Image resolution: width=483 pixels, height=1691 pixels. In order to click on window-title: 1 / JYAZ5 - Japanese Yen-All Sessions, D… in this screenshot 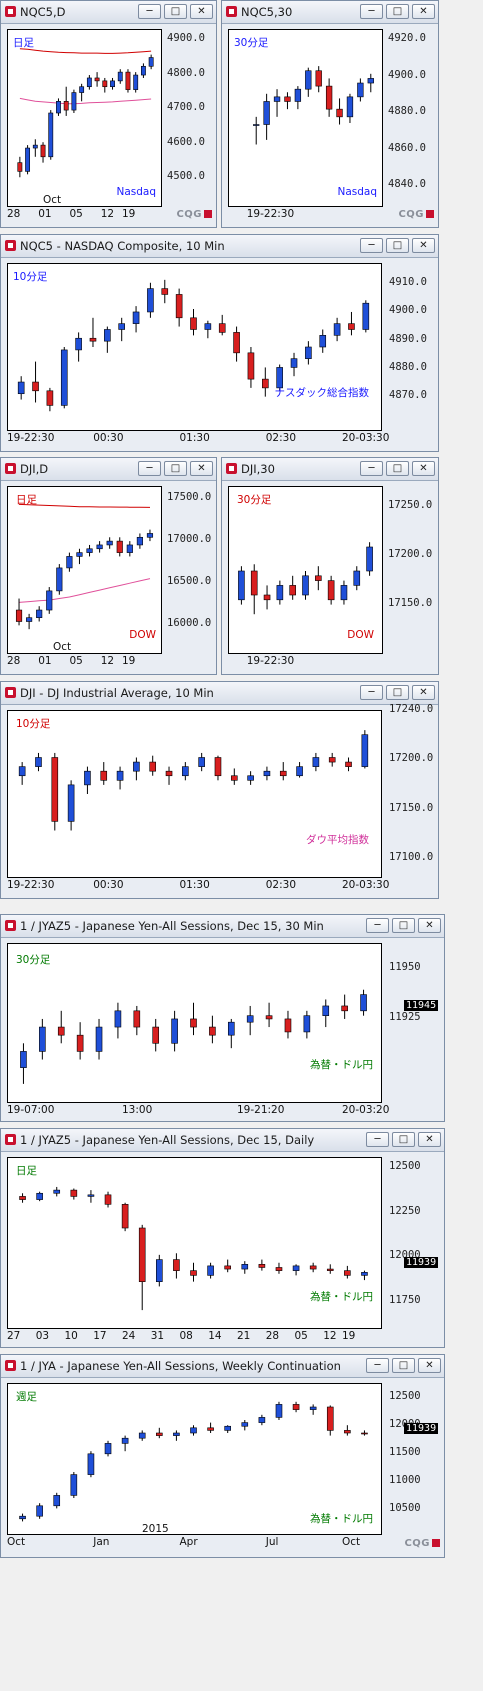, I will do `click(172, 926)`.